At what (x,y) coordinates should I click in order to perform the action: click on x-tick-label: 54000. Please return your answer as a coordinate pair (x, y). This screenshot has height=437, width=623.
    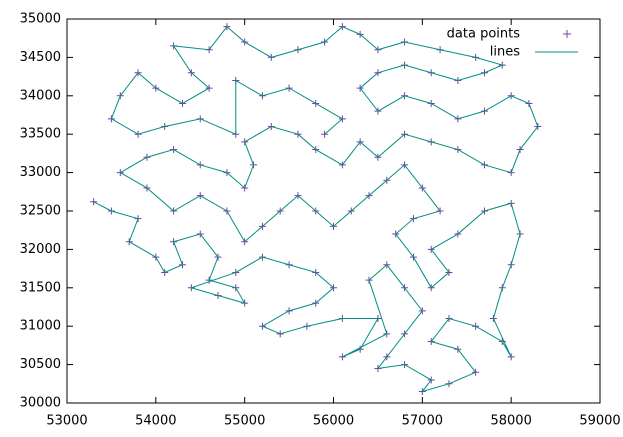
    Looking at the image, I should click on (155, 421).